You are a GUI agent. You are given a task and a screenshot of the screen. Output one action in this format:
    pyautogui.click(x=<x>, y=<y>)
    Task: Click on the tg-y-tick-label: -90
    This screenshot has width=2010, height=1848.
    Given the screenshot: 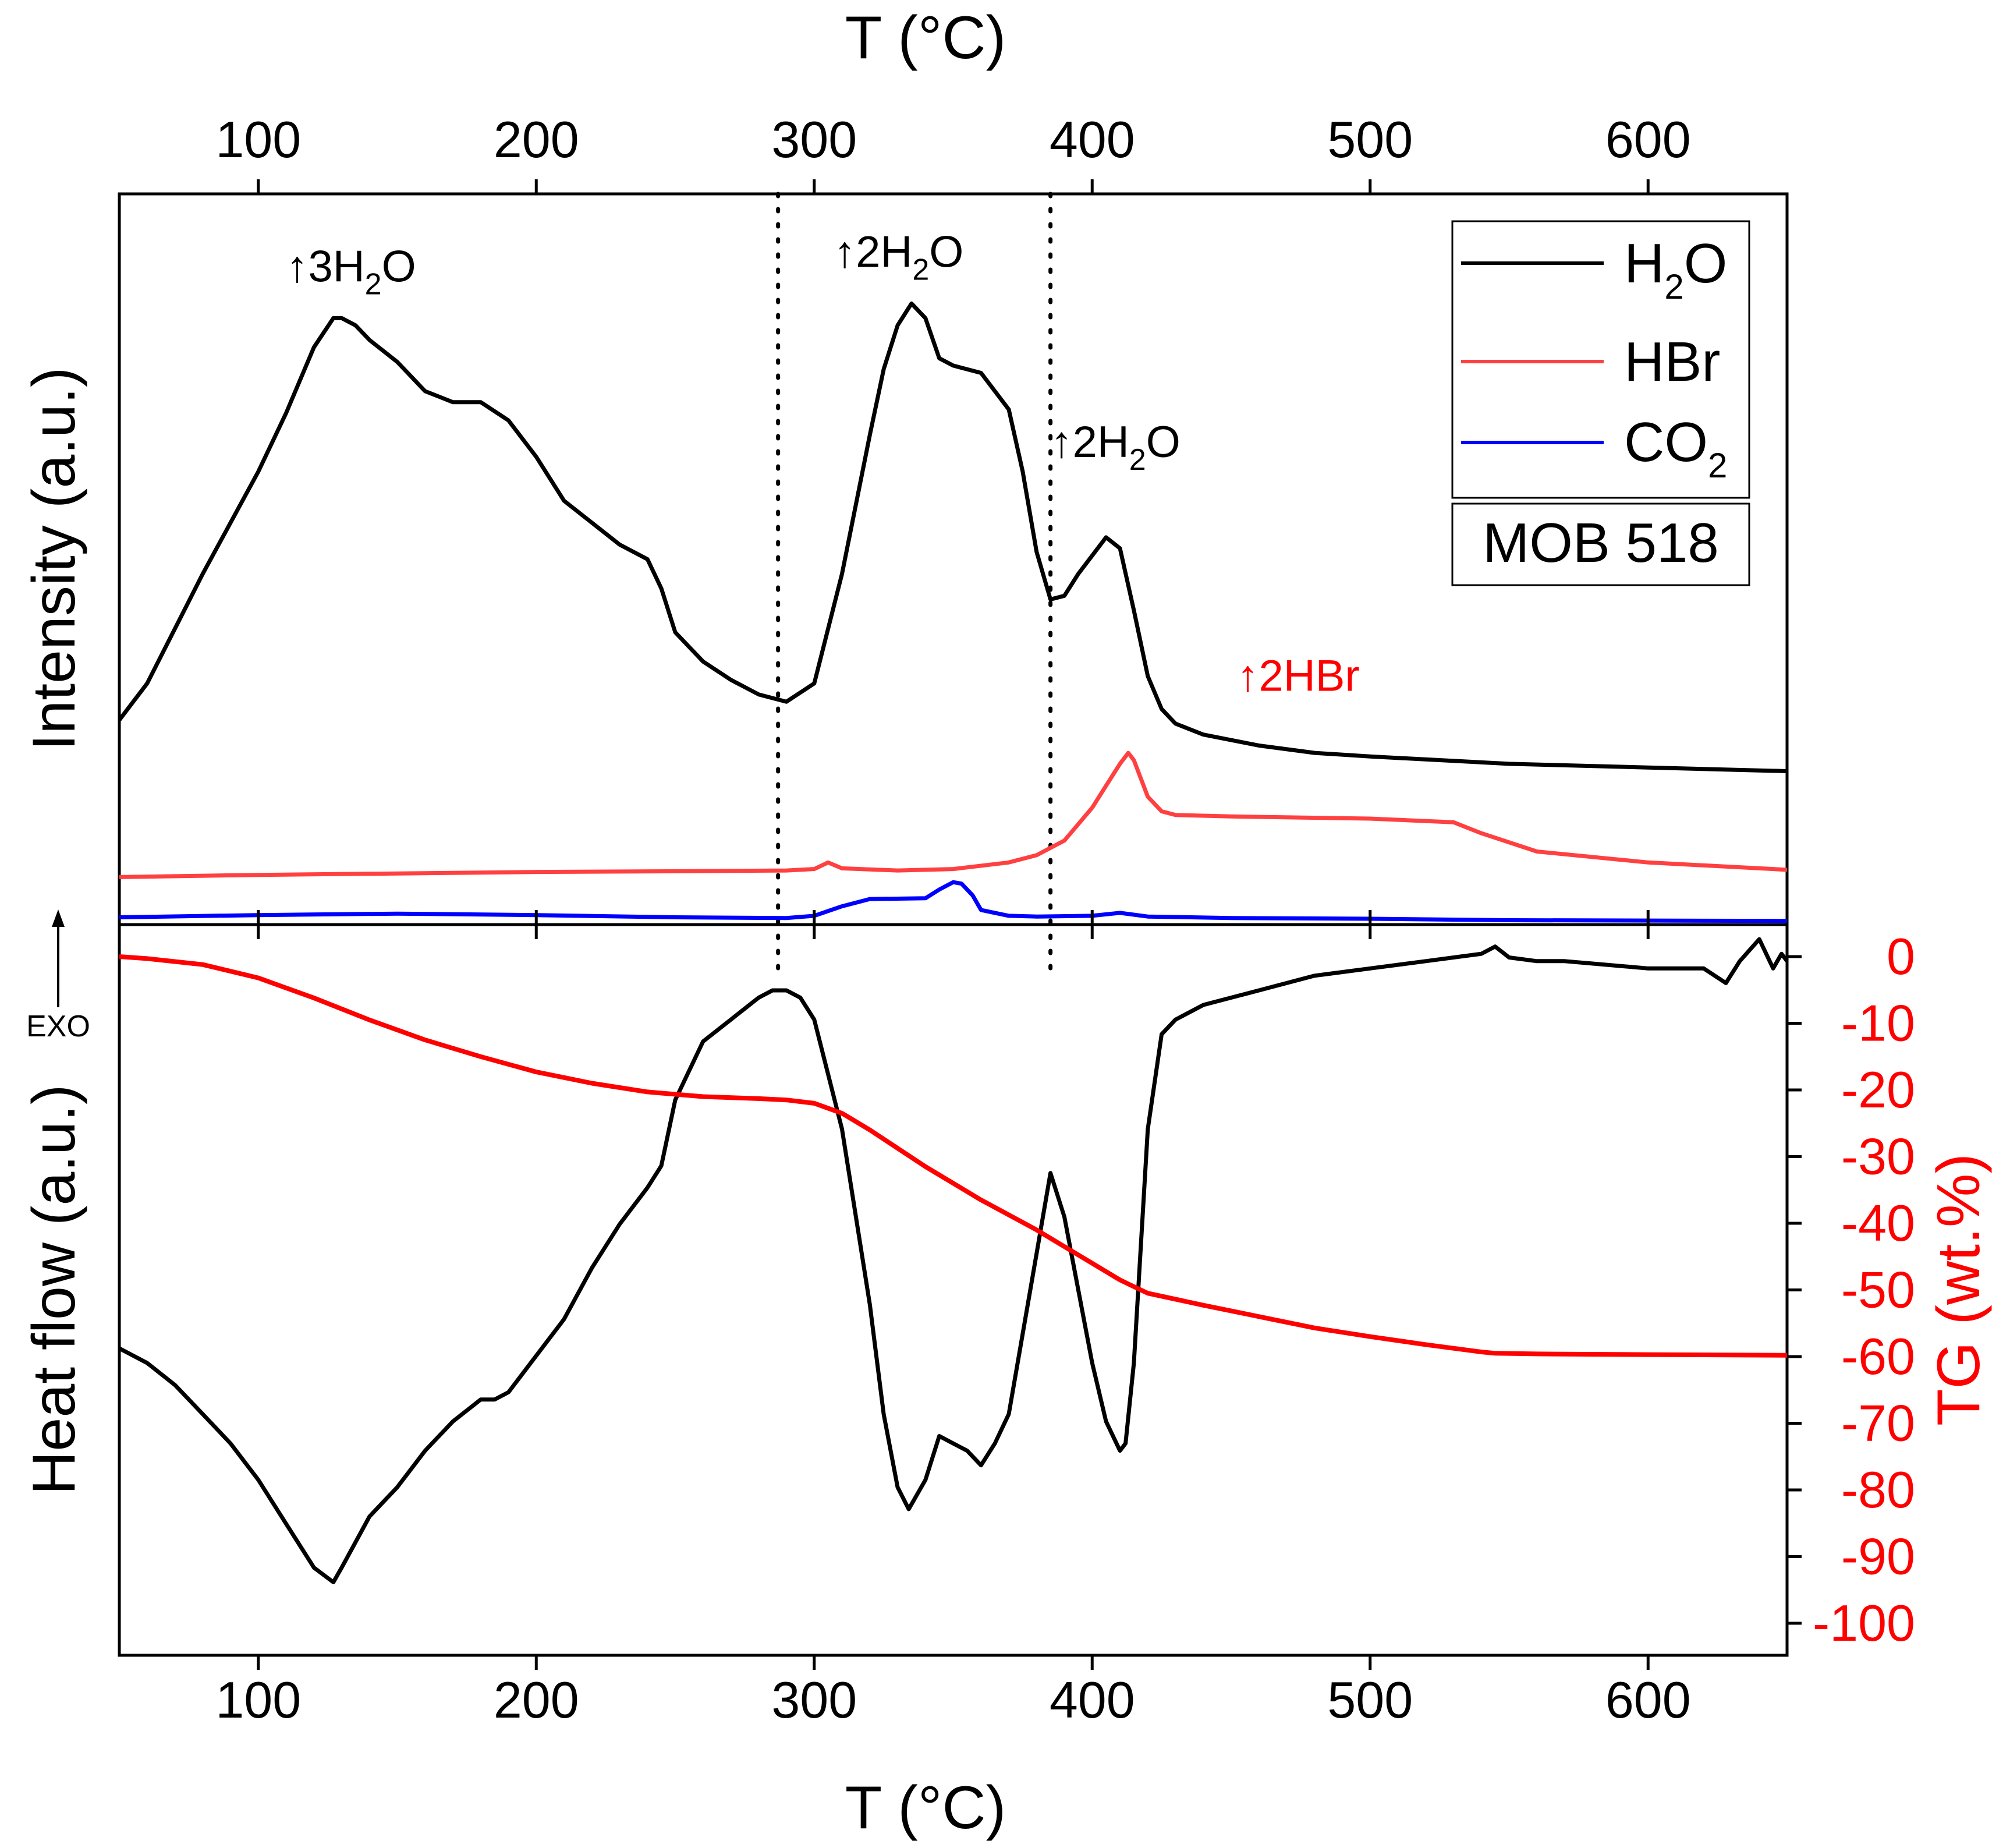 What is the action you would take?
    pyautogui.click(x=1878, y=1556)
    